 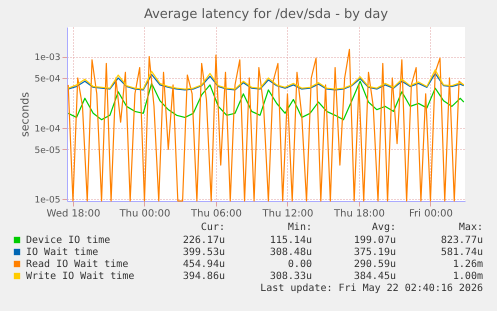 I want to click on text: 1.26m, so click(x=467, y=264).